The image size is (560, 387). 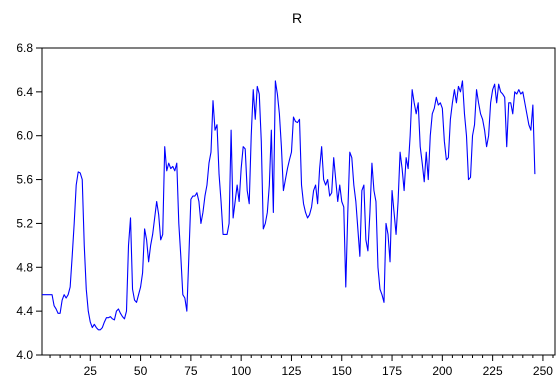 What do you see at coordinates (342, 371) in the screenshot?
I see `x-tick-label: 150` at bounding box center [342, 371].